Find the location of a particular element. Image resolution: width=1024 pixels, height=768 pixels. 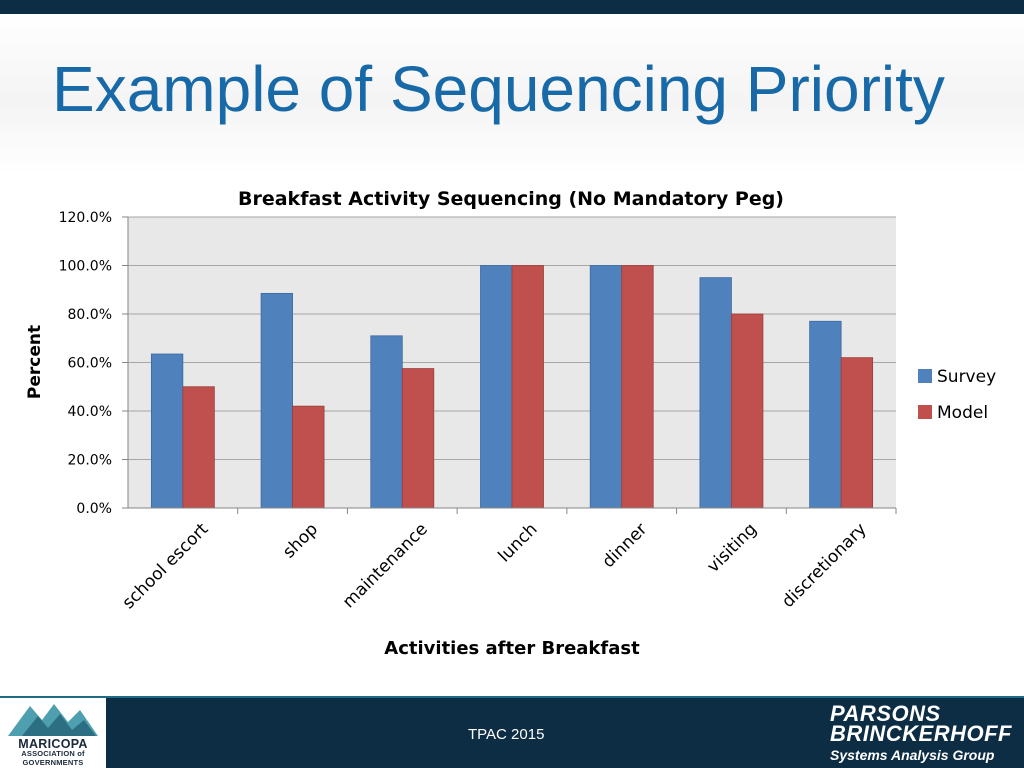

y-tick-label: 120.0% is located at coordinates (85, 218).